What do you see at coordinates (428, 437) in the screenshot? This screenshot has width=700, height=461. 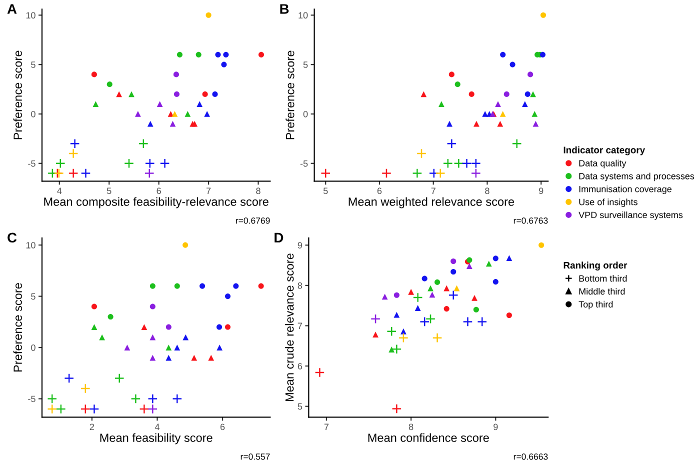 I see `x-axis-title: Mean confidence score` at bounding box center [428, 437].